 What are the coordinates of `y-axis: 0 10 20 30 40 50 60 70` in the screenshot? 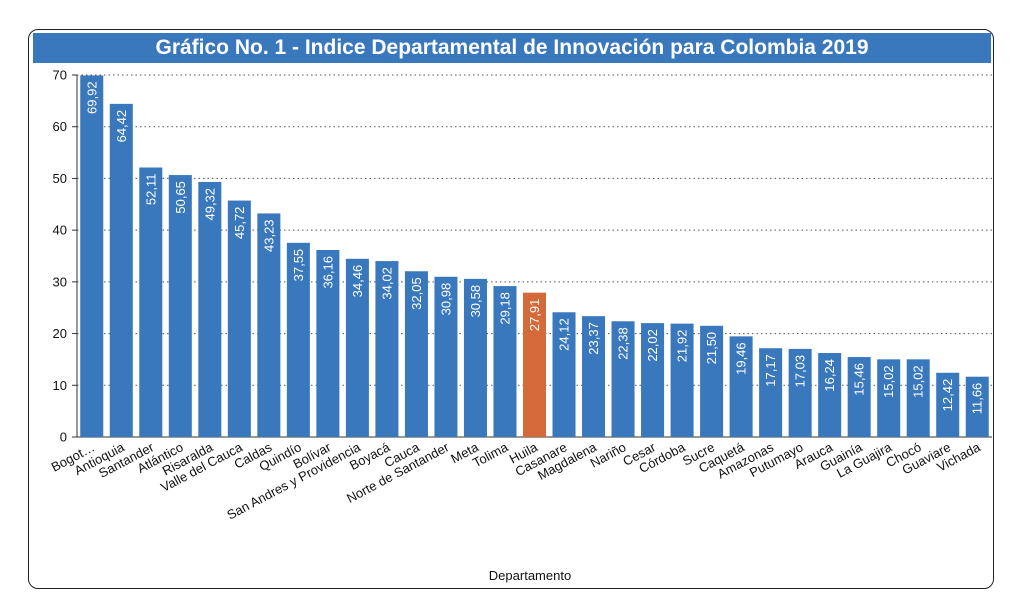 It's located at (65, 256).